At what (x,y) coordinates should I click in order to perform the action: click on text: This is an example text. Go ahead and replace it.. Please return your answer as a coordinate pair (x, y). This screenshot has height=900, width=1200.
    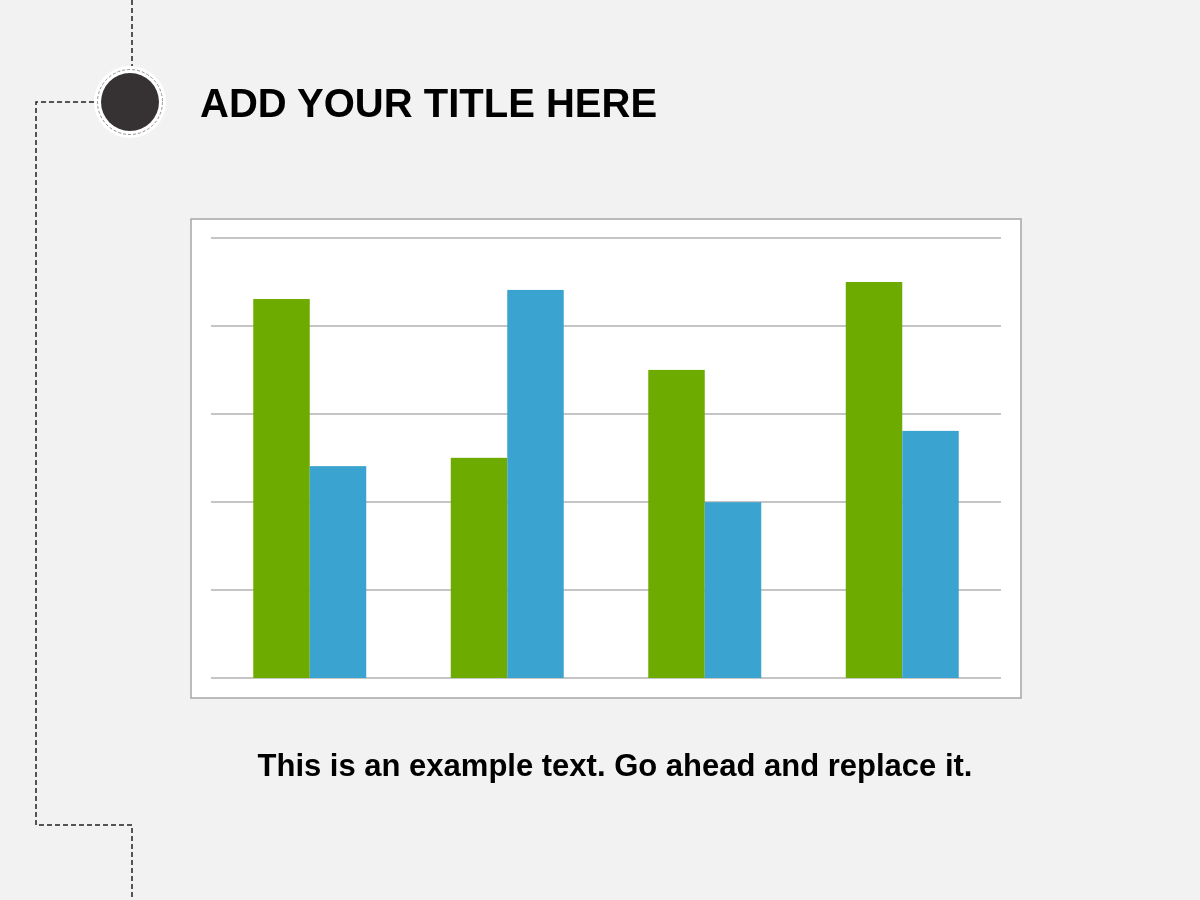
    Looking at the image, I should click on (615, 765).